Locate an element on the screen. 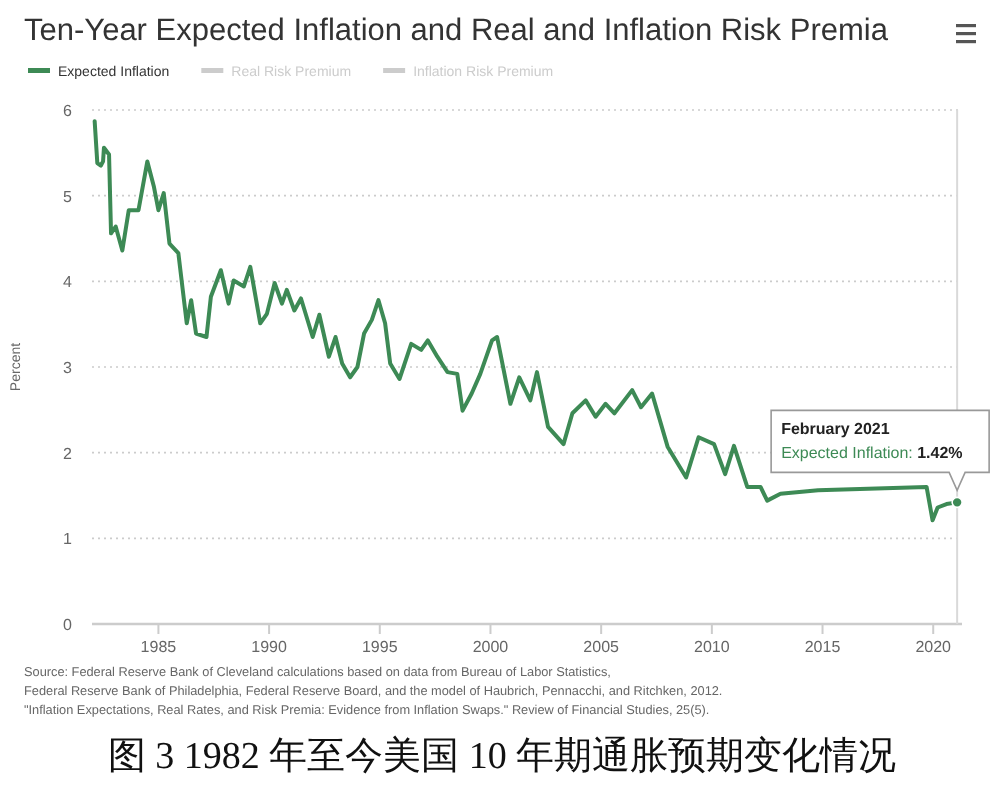 The width and height of the screenshot is (1004, 792). annotation: February 2021 Expected Inflation: 1.42% is located at coordinates (872, 441).